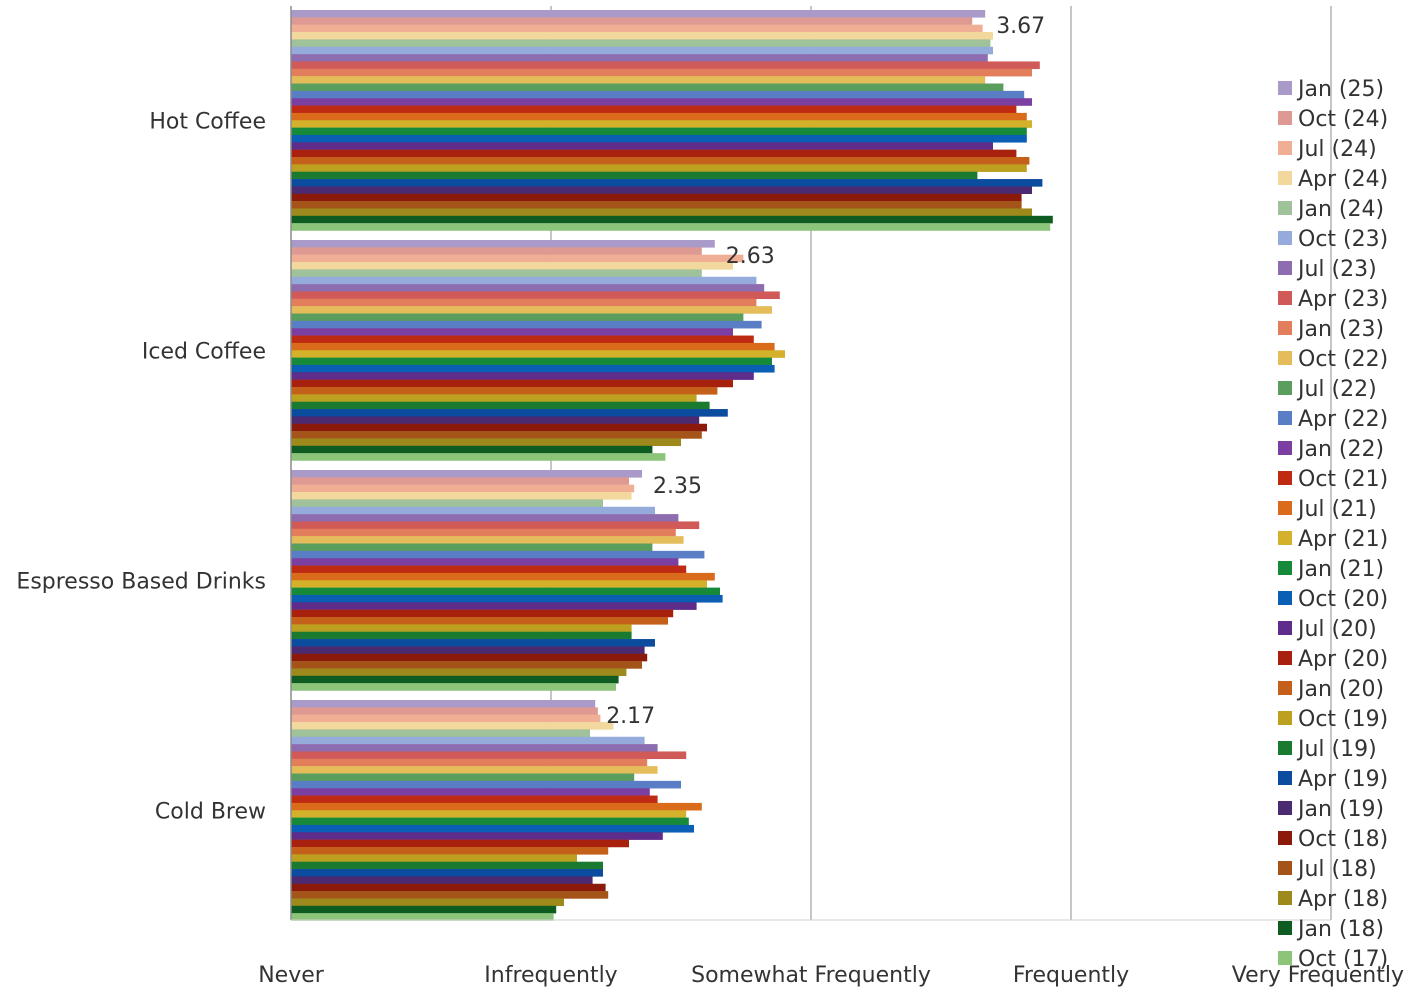  Describe the element at coordinates (1340, 689) in the screenshot. I see `legend-label: Jan (20)` at that location.